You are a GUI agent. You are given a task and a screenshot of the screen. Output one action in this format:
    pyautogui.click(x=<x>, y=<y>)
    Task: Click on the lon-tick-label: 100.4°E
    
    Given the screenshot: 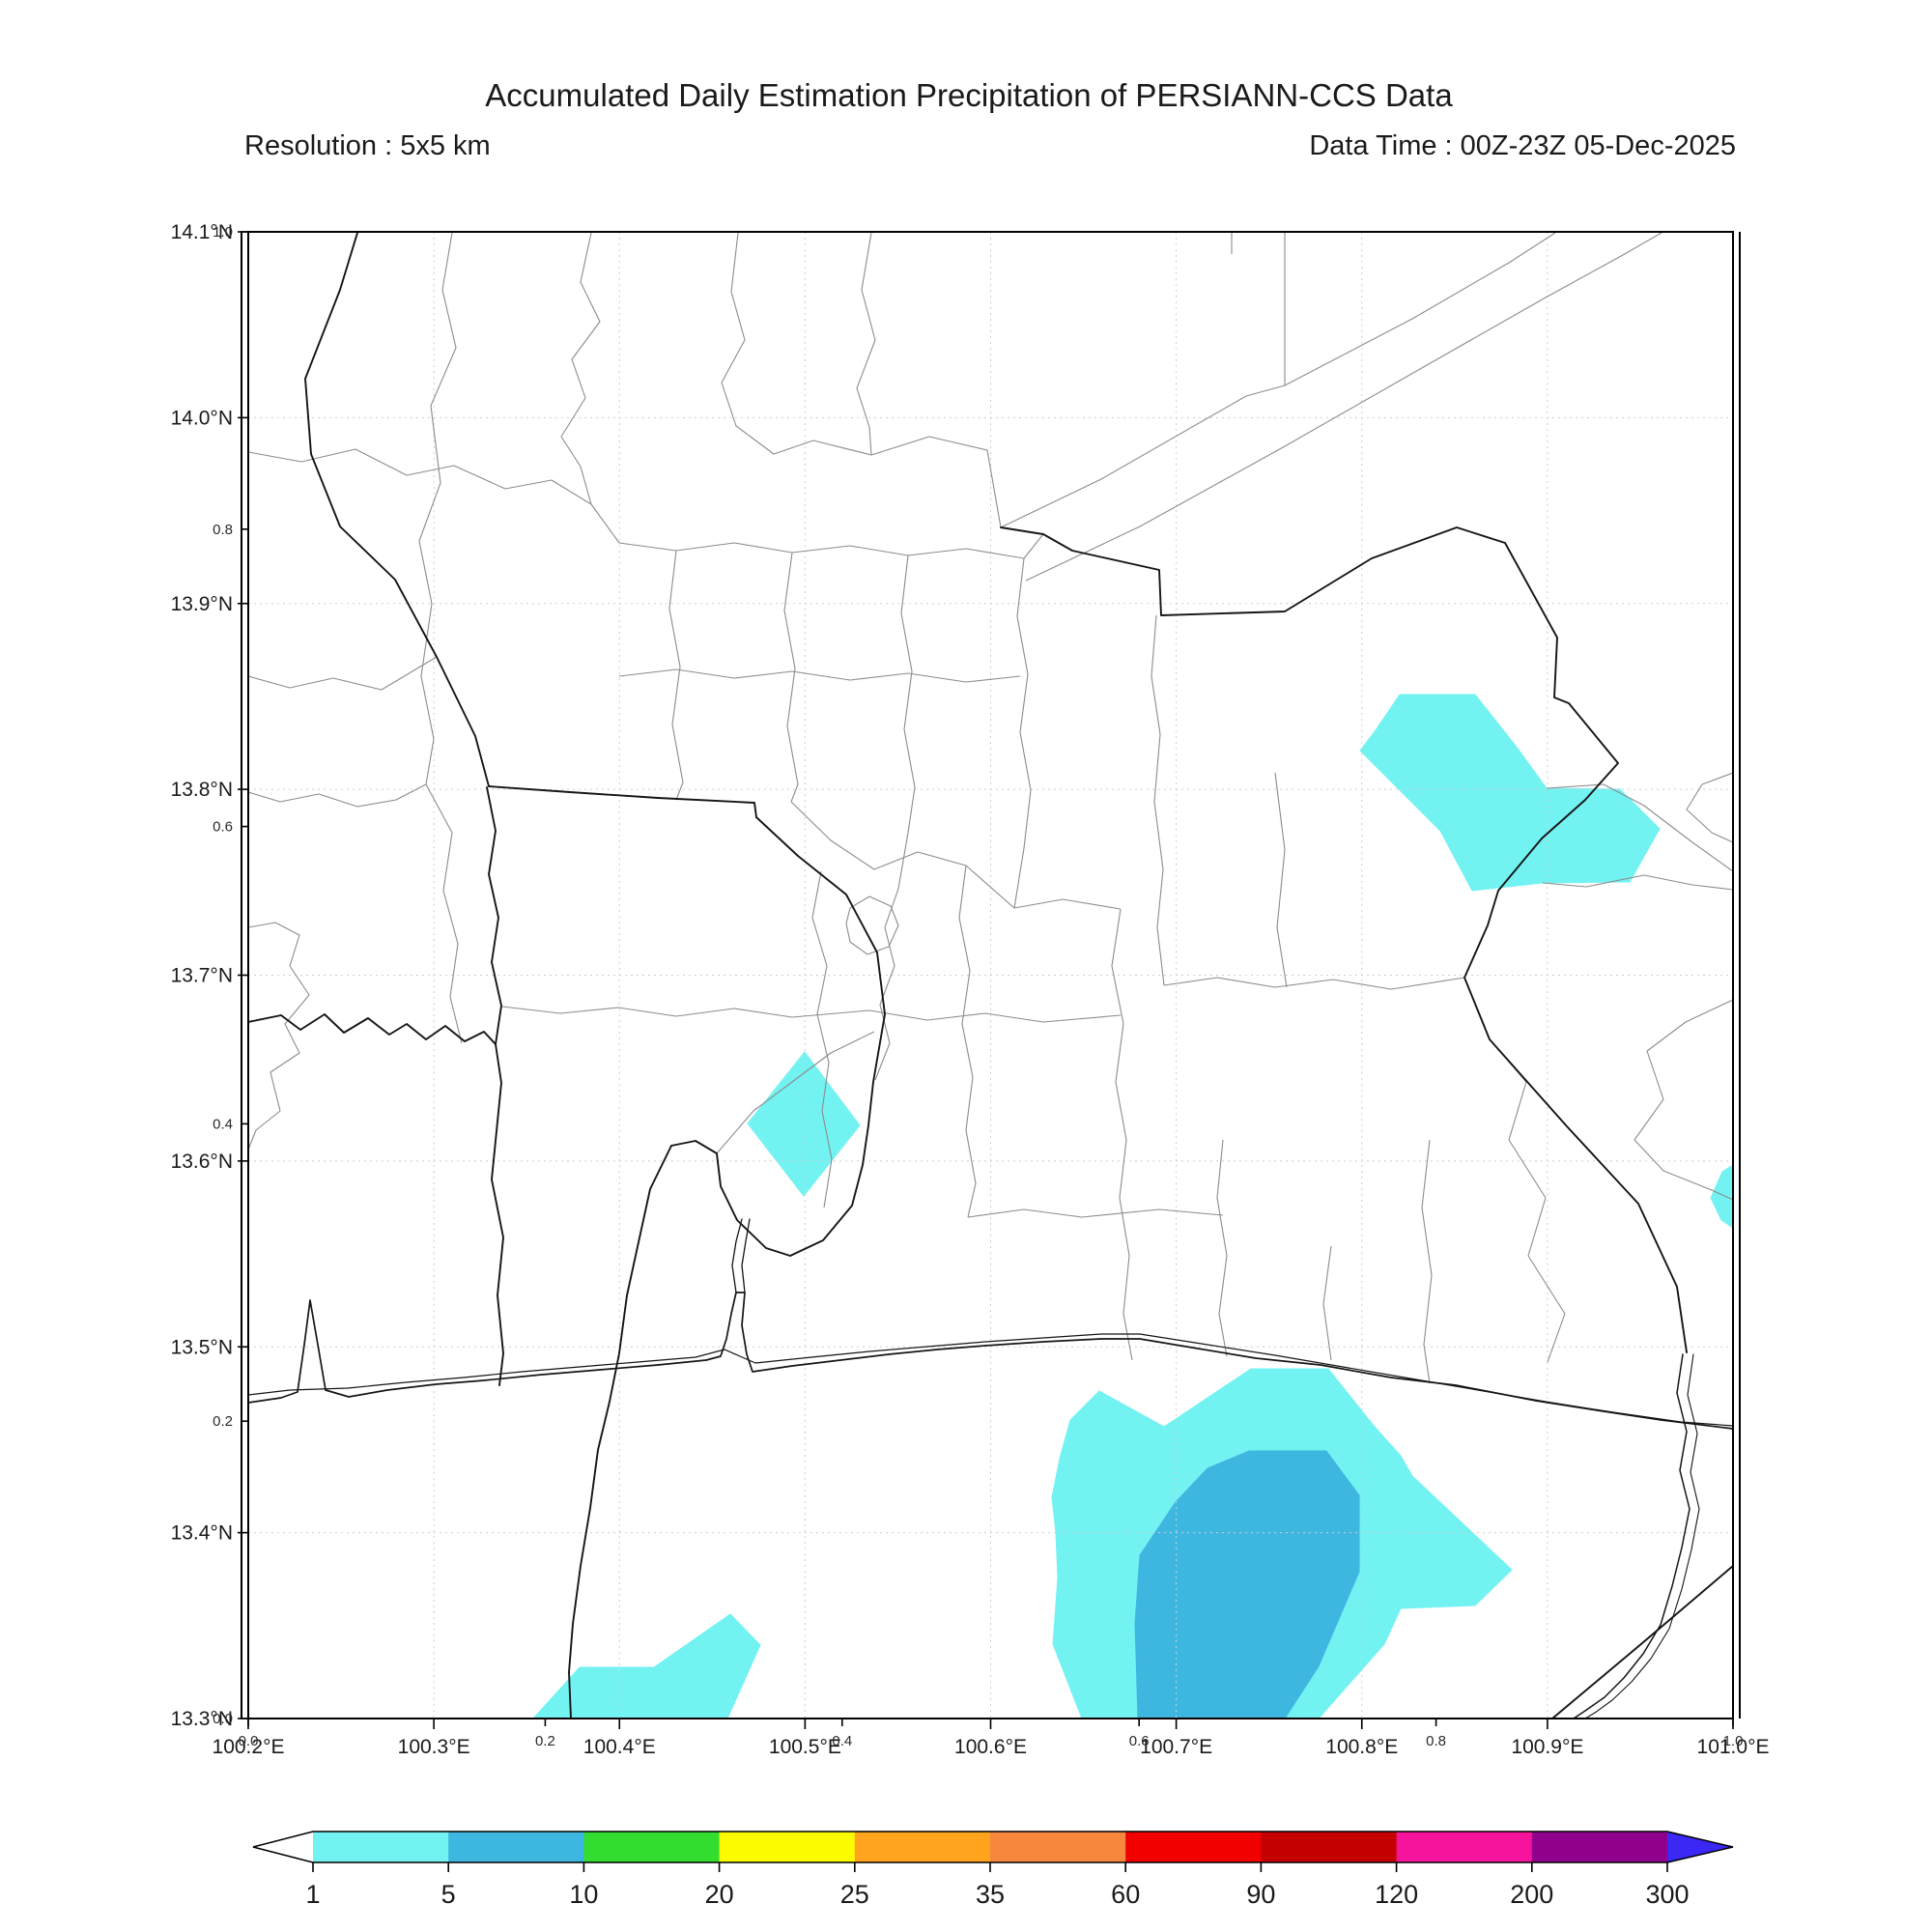 What is the action you would take?
    pyautogui.click(x=619, y=1747)
    